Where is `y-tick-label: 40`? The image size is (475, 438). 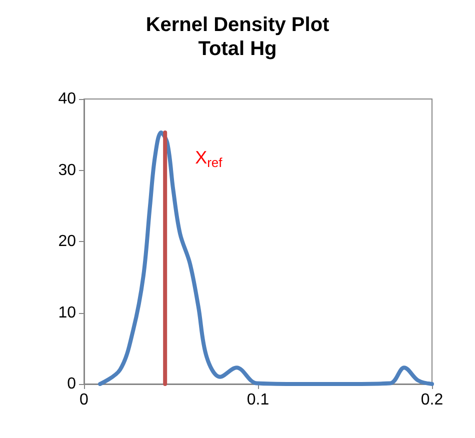
y-tick-label: 40 is located at coordinates (67, 99).